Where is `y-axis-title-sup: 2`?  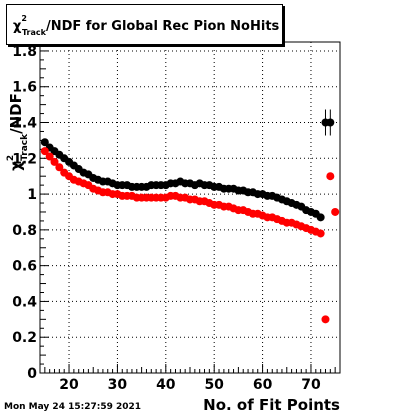
y-axis-title-sup: 2 is located at coordinates (11, 158).